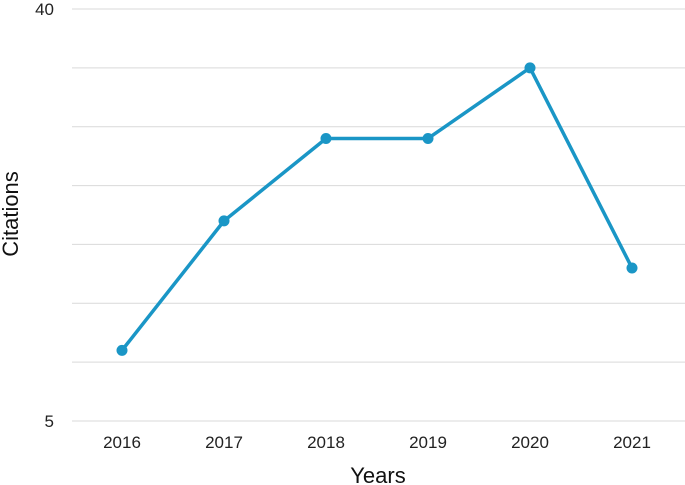 This screenshot has width=685, height=485. Describe the element at coordinates (530, 442) in the screenshot. I see `x-tick-label: 2020` at that location.